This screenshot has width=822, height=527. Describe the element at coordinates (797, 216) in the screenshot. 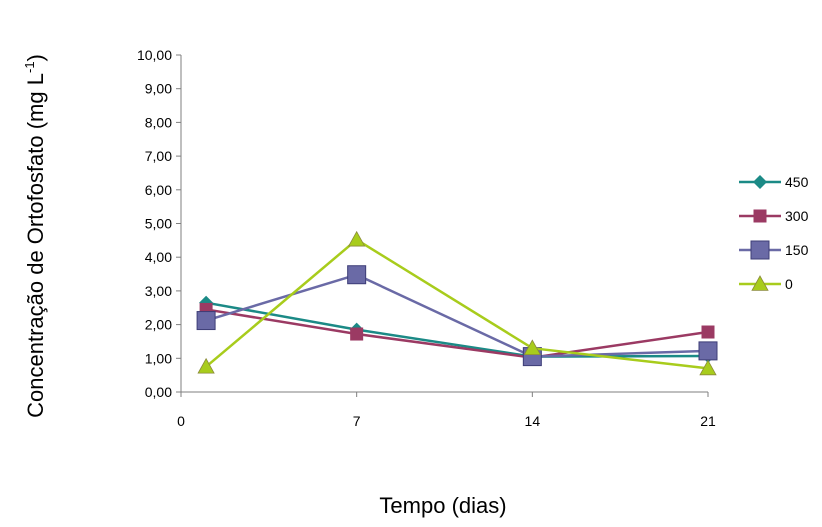

I see `legend-label: 300` at that location.